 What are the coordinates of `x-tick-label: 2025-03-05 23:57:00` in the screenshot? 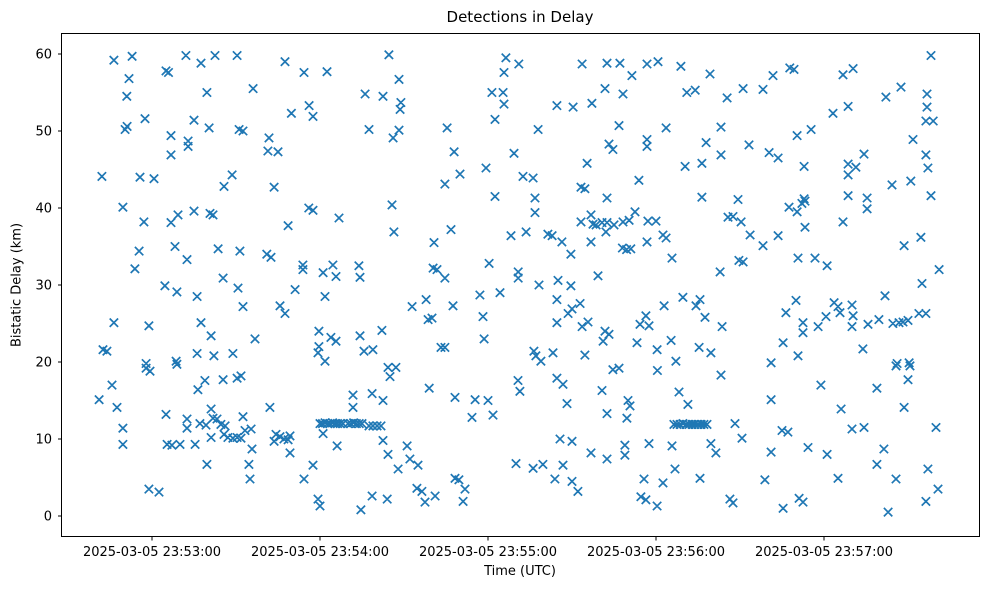 It's located at (824, 552).